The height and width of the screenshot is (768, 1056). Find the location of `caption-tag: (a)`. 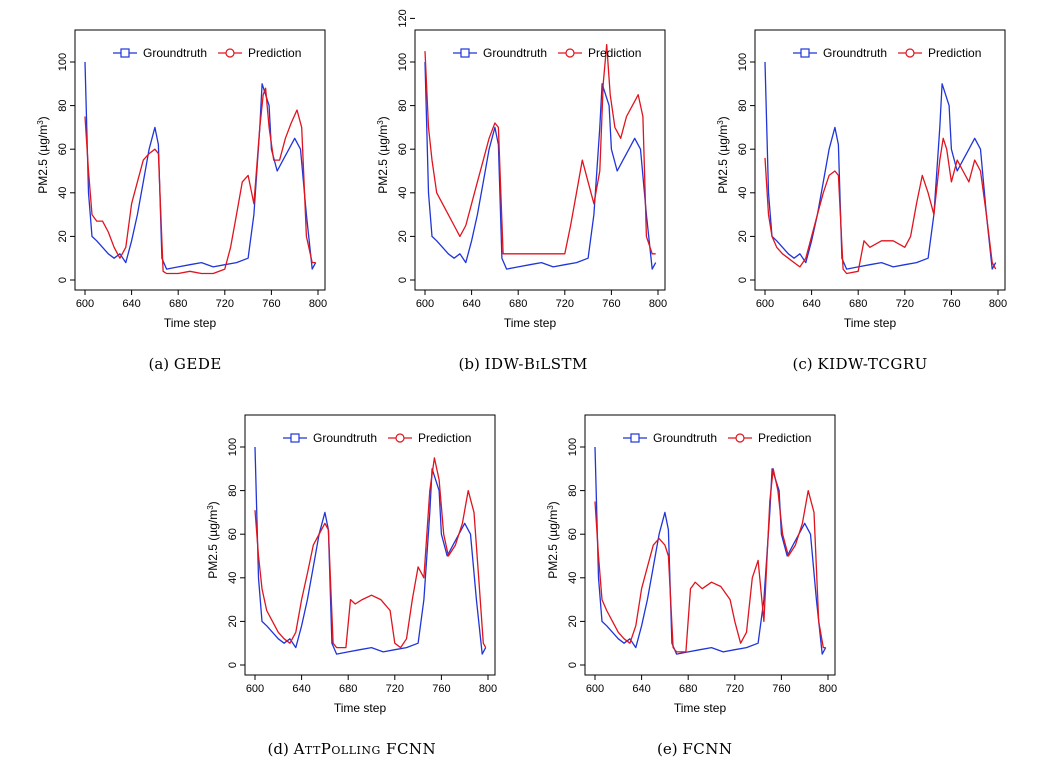

caption-tag: (a) is located at coordinates (161, 364).